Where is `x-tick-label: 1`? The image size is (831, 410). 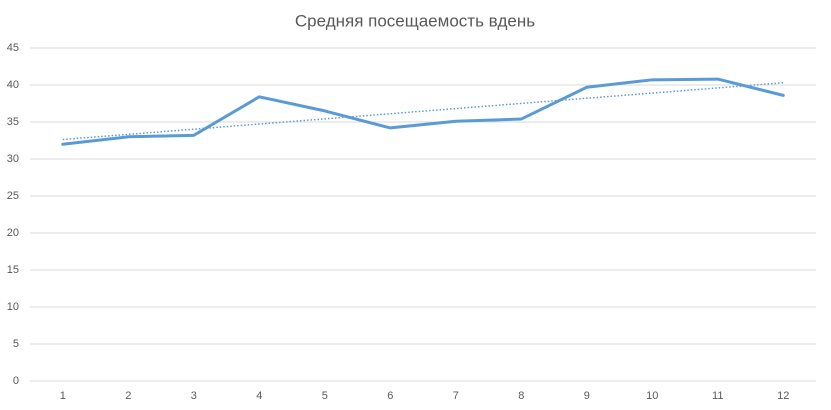 x-tick-label: 1 is located at coordinates (63, 396).